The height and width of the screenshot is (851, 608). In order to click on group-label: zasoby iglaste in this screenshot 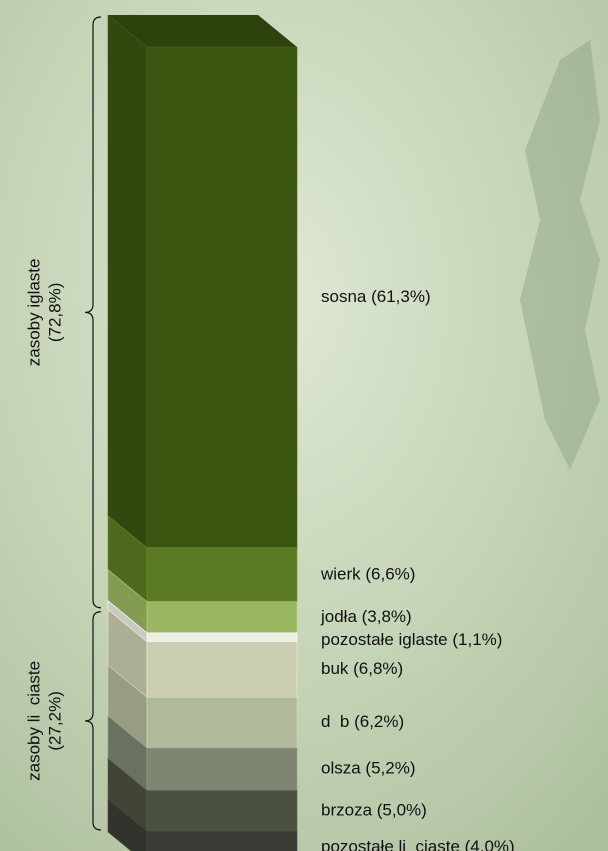, I will do `click(33, 313)`.